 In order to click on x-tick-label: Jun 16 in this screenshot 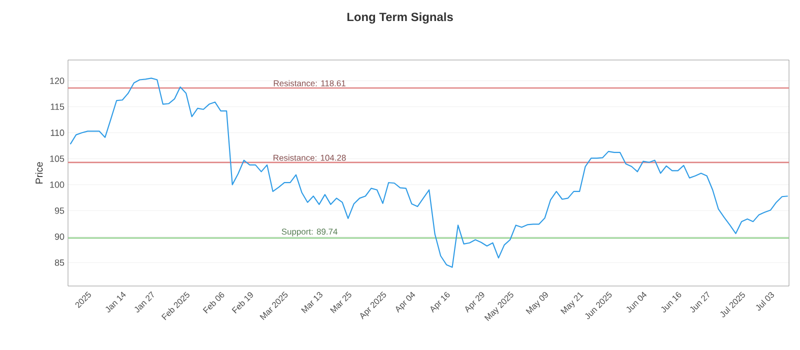, I will do `click(671, 302)`.